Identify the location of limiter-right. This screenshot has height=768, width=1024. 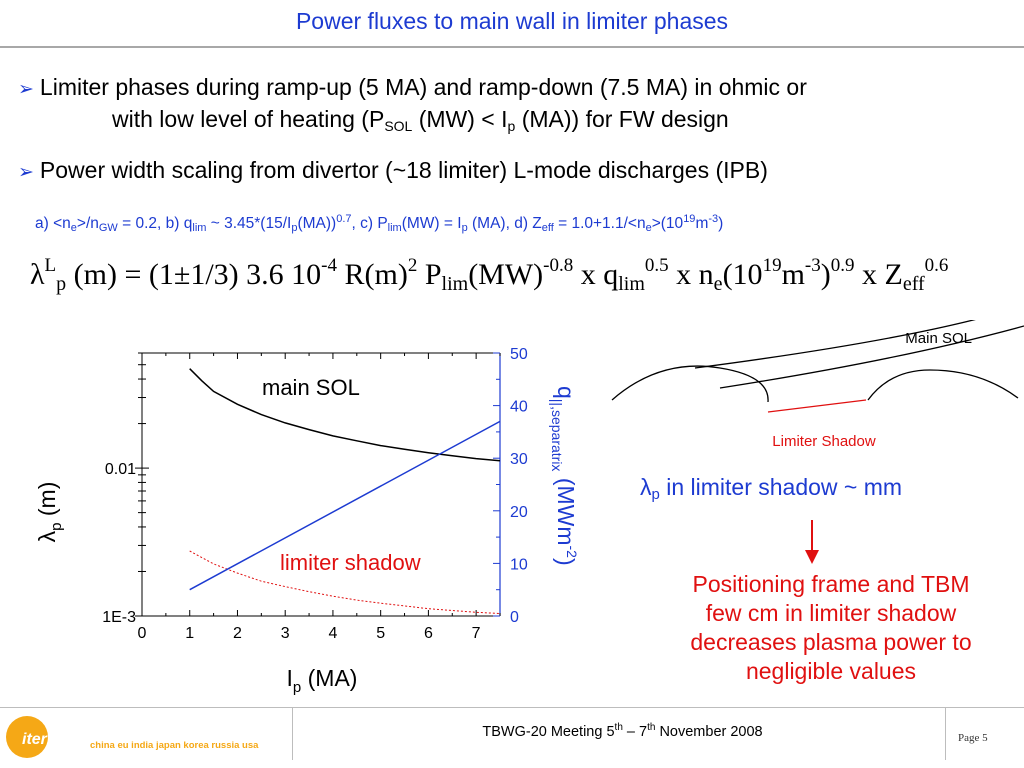
(943, 385).